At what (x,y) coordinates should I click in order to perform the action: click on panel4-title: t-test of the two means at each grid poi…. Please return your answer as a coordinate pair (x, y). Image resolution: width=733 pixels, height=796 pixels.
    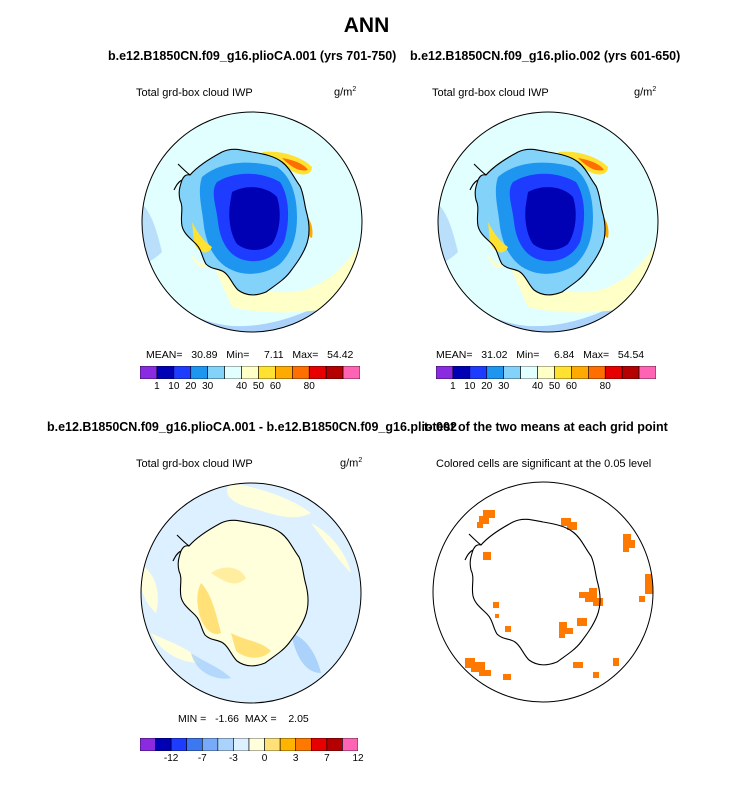
    Looking at the image, I should click on (546, 427).